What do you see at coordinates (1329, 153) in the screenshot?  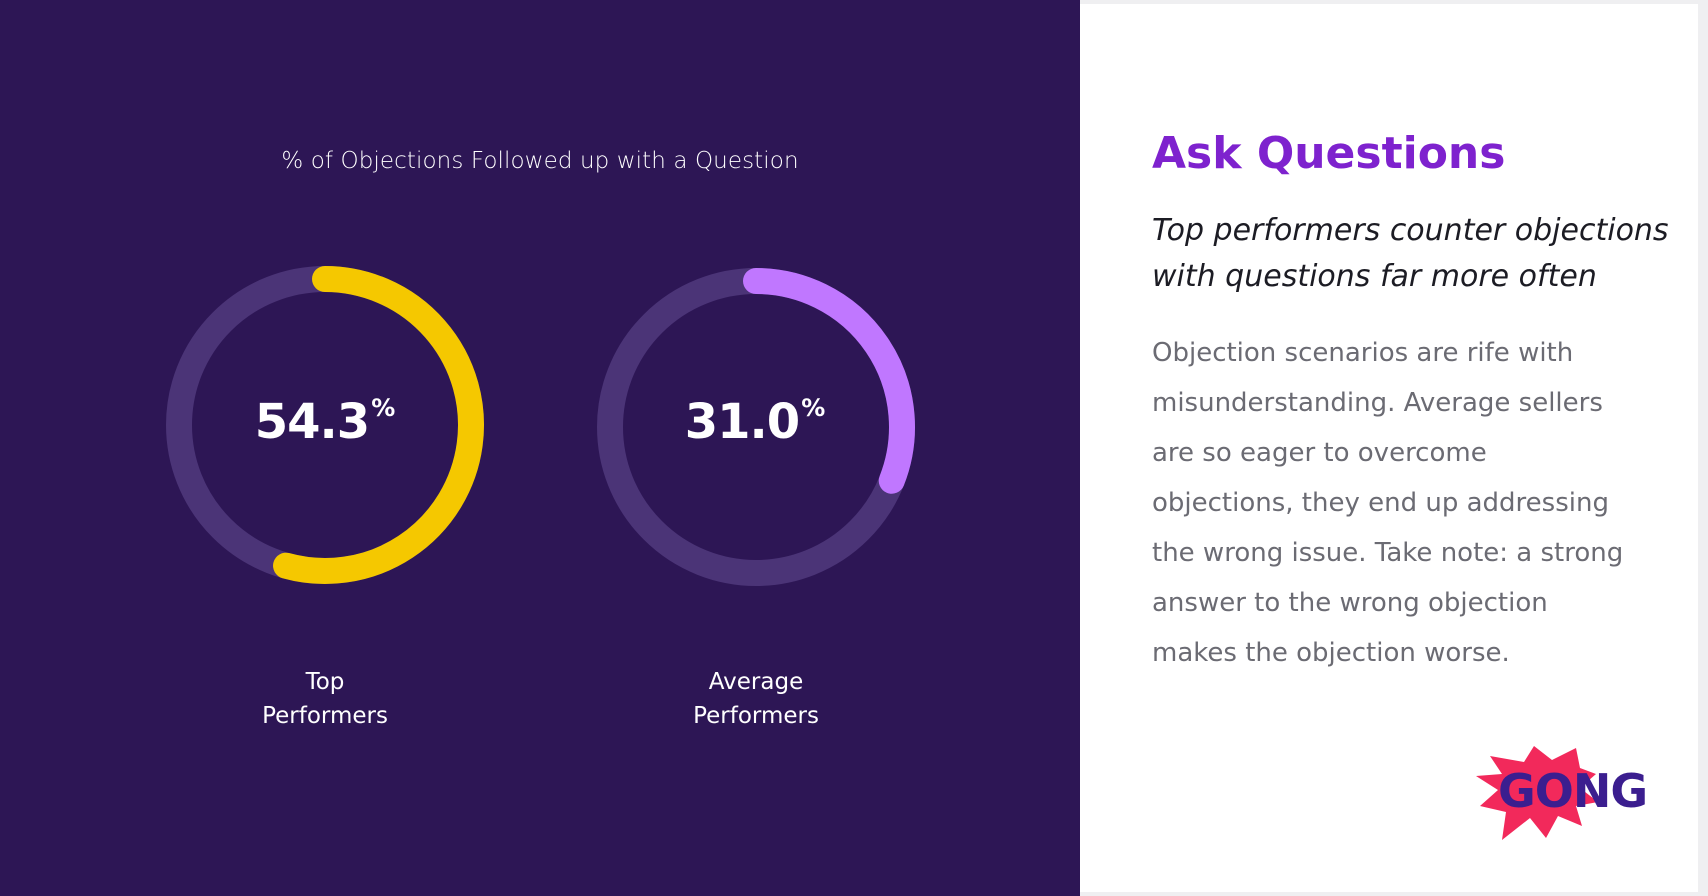 I see `section-heading: Ask Questions` at bounding box center [1329, 153].